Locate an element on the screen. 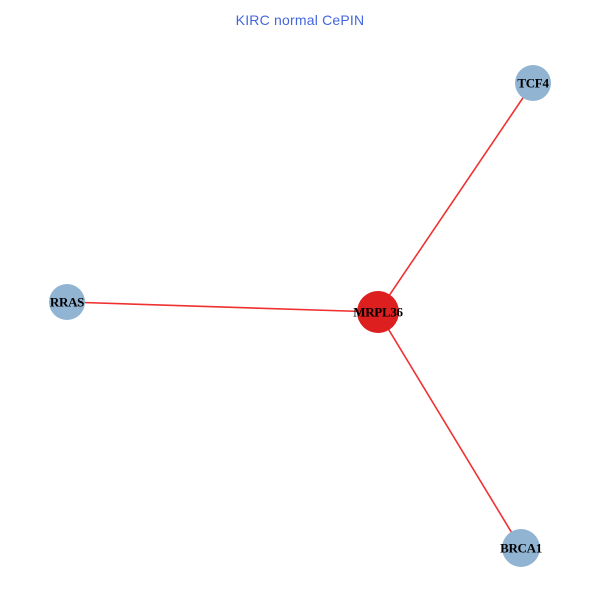 Image resolution: width=600 pixels, height=600 pixels. edge-MRPL36-RRAS is located at coordinates (222, 307).